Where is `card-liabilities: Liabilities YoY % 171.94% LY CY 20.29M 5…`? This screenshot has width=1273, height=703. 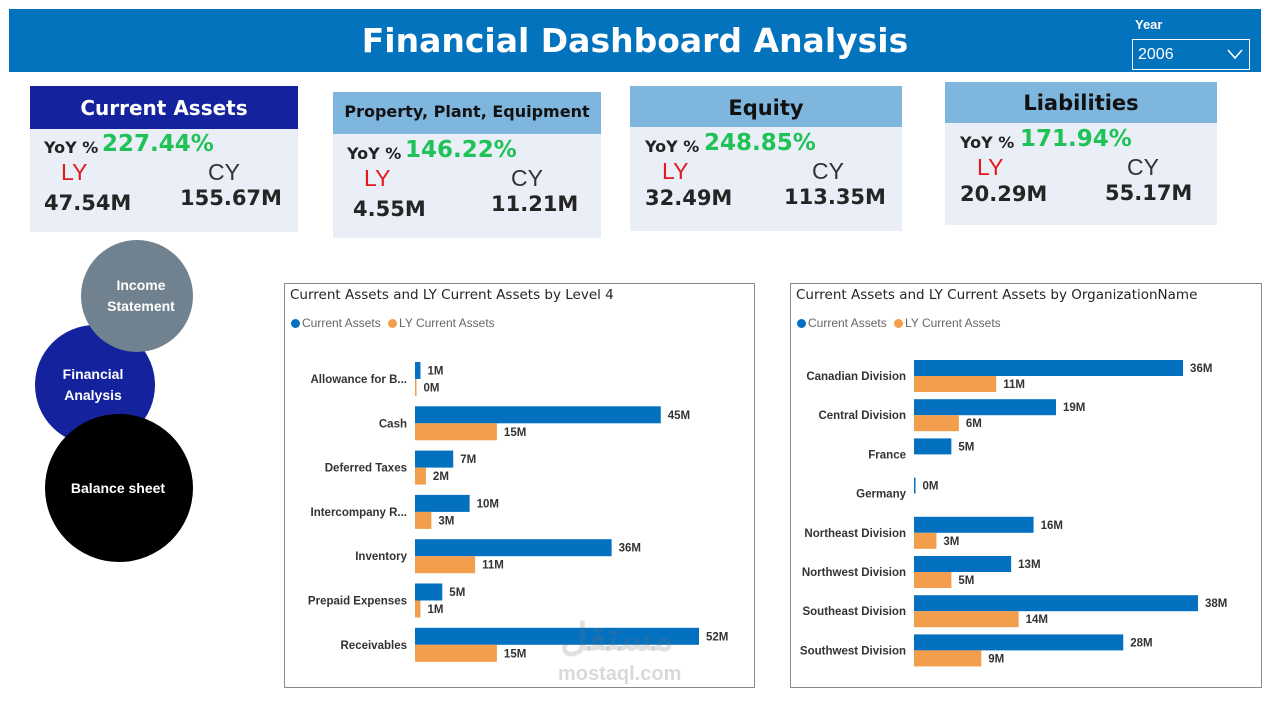 card-liabilities: Liabilities YoY % 171.94% LY CY 20.29M 5… is located at coordinates (1081, 153).